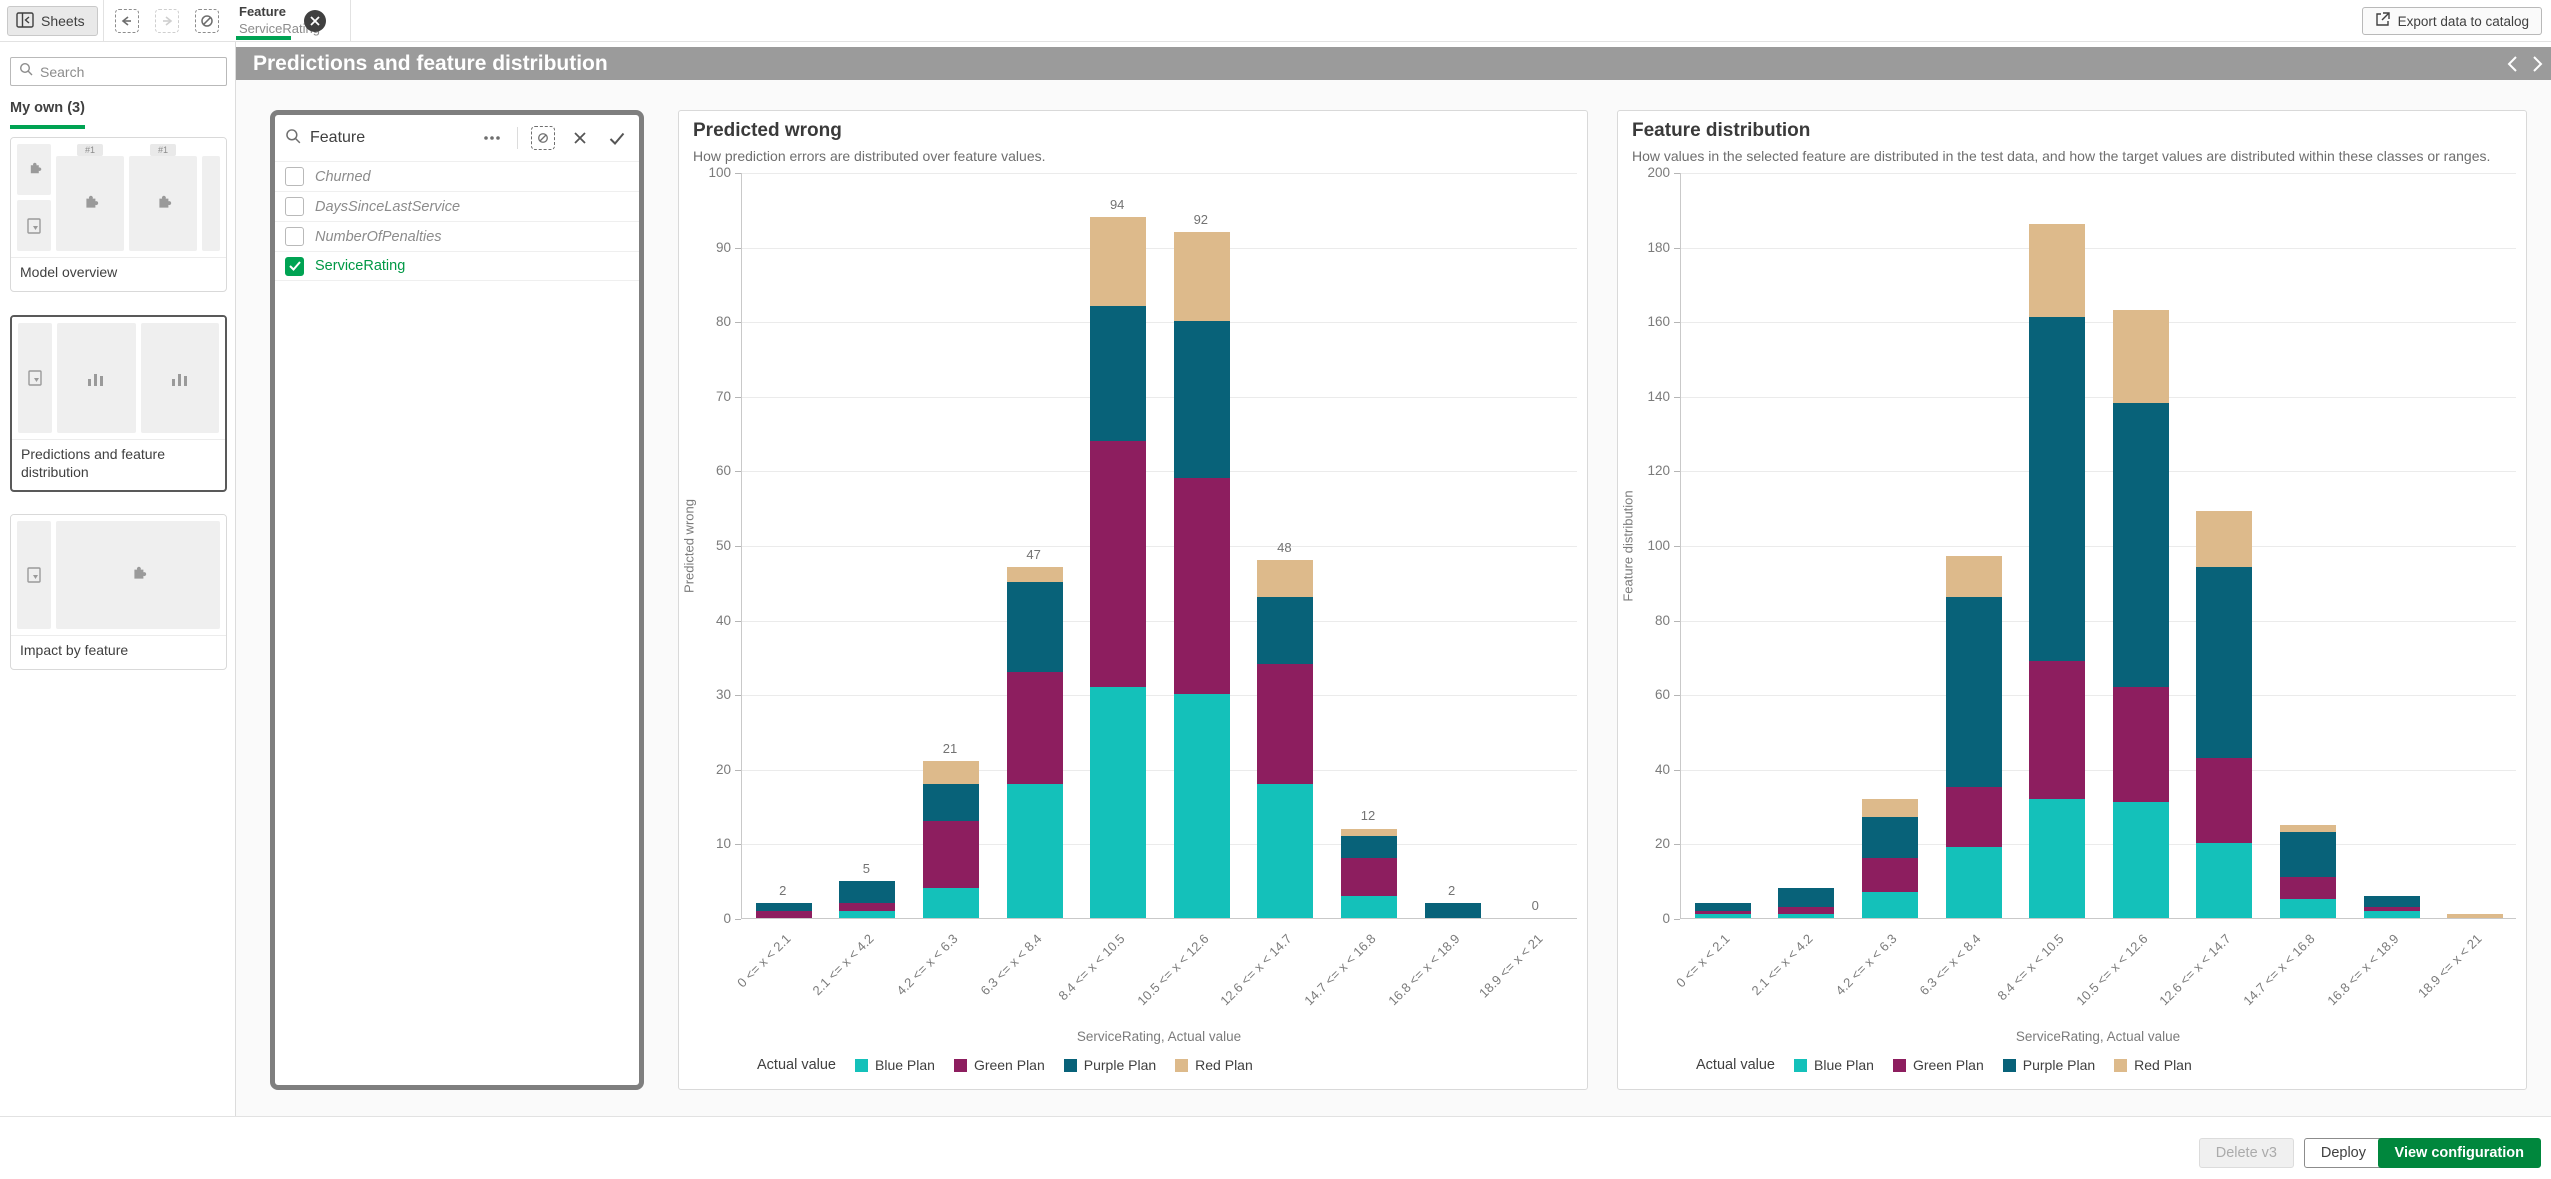 Image resolution: width=2551 pixels, height=1179 pixels. What do you see at coordinates (315, 21) in the screenshot?
I see `selection-chip-close-icon` at bounding box center [315, 21].